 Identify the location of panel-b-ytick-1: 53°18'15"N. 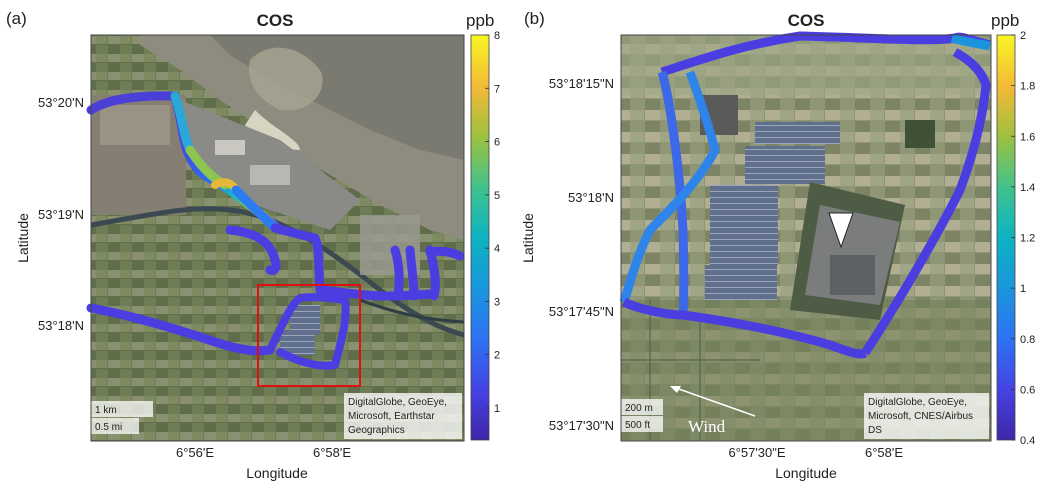
(581, 83).